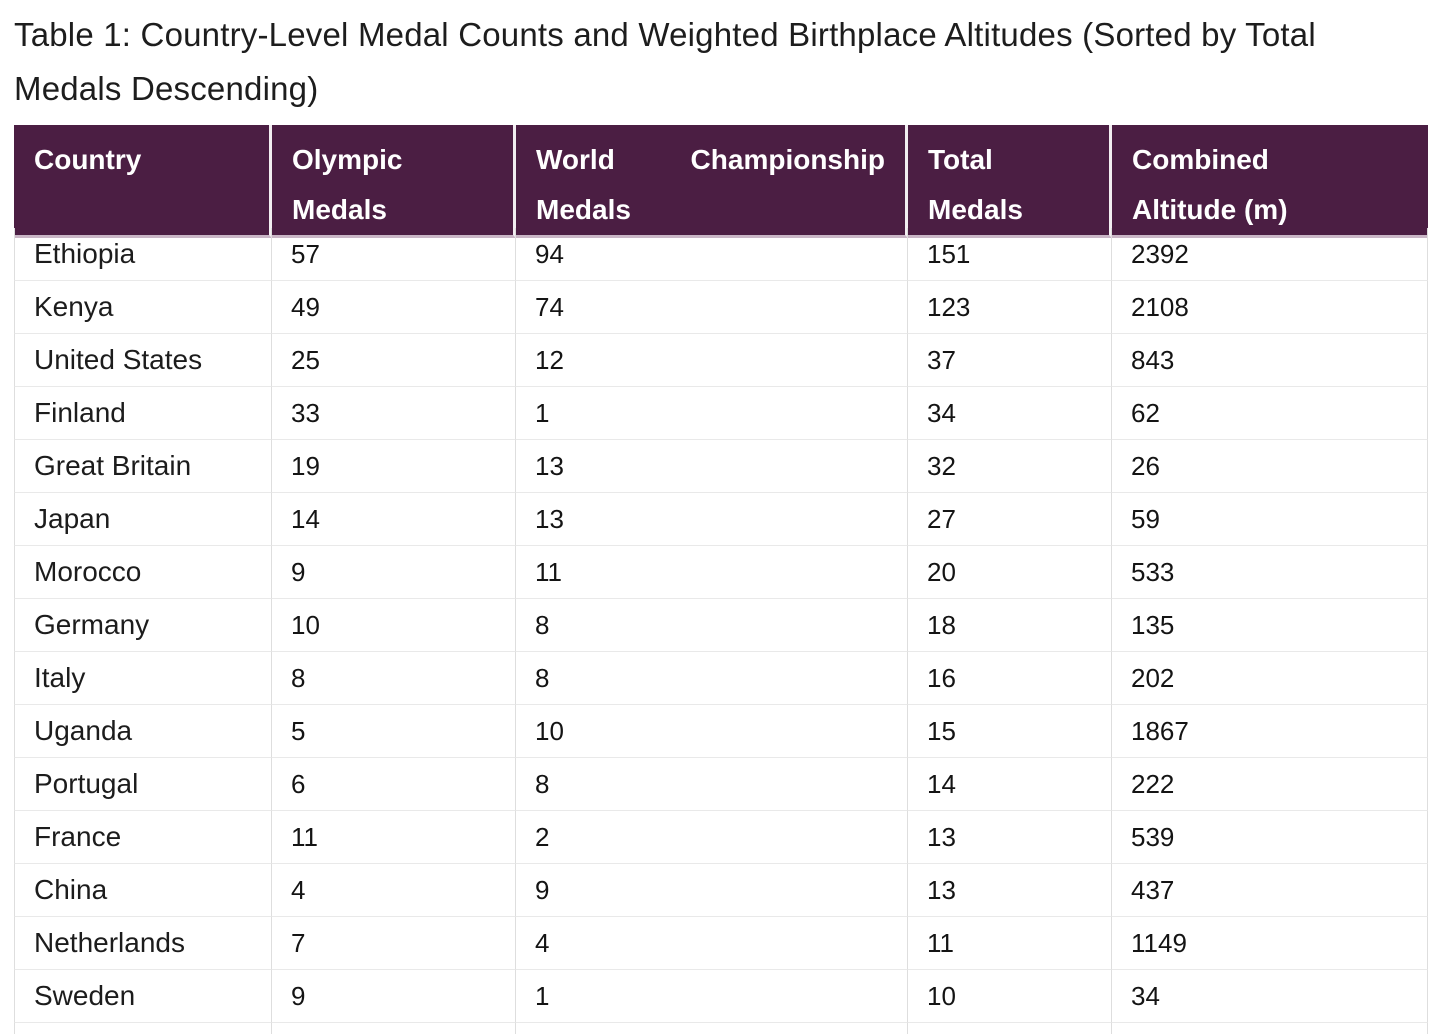  I want to click on country-cell: Portugal, so click(143, 784).